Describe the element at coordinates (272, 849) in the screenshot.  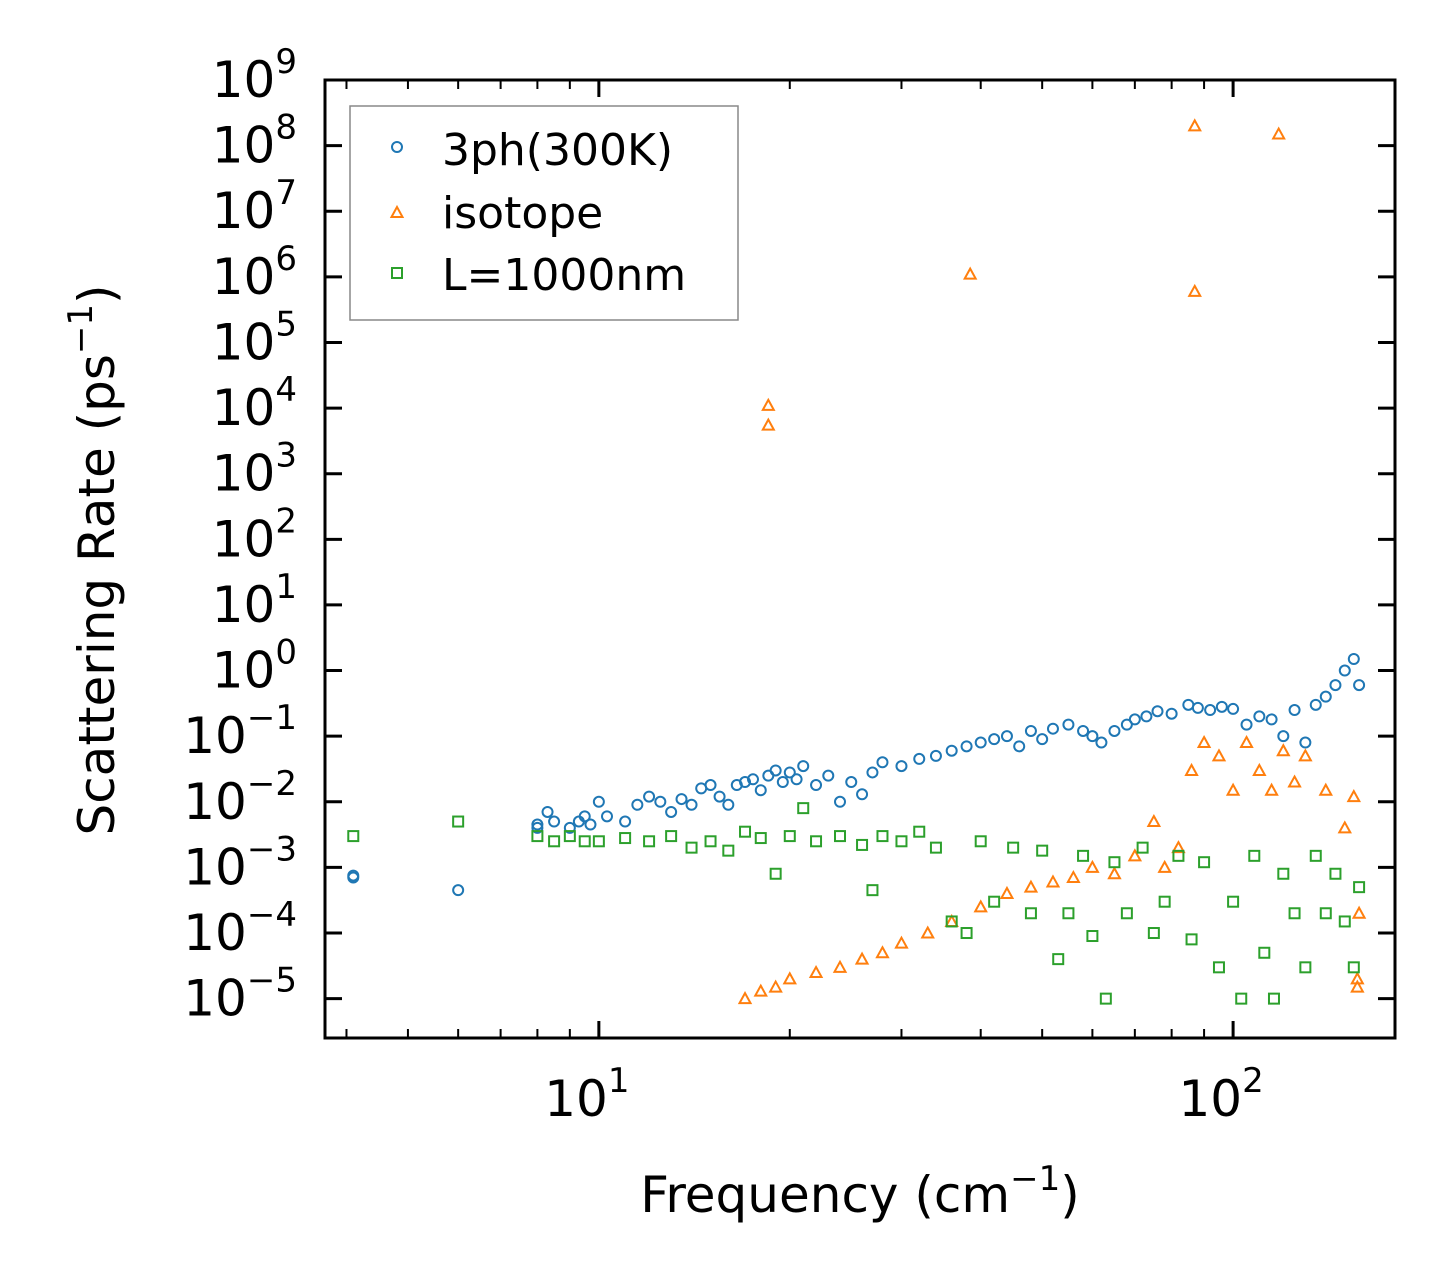
I see `y-tick-exp-12: −3` at that location.